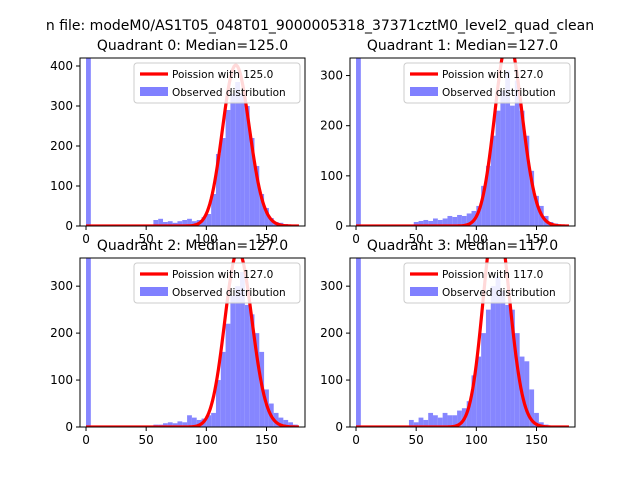 The width and height of the screenshot is (640, 480). I want to click on subplot-title: Quadrant 2: Median=127.0, so click(192, 246).